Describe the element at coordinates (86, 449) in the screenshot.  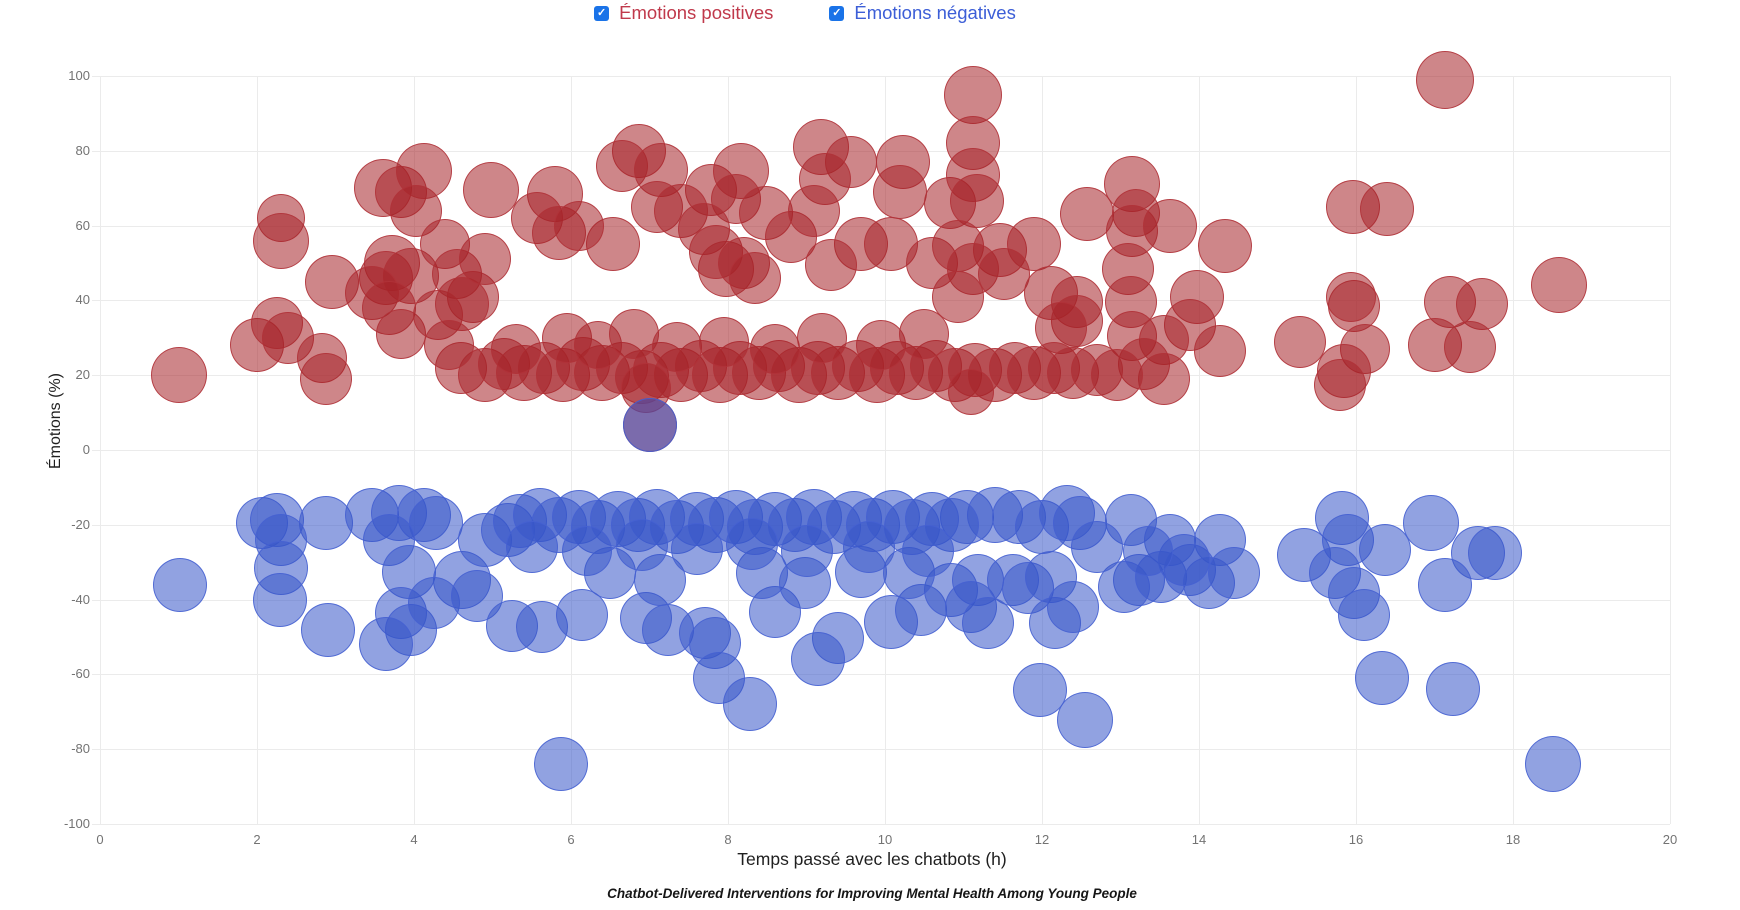
I see `y-tick-label: 0` at that location.